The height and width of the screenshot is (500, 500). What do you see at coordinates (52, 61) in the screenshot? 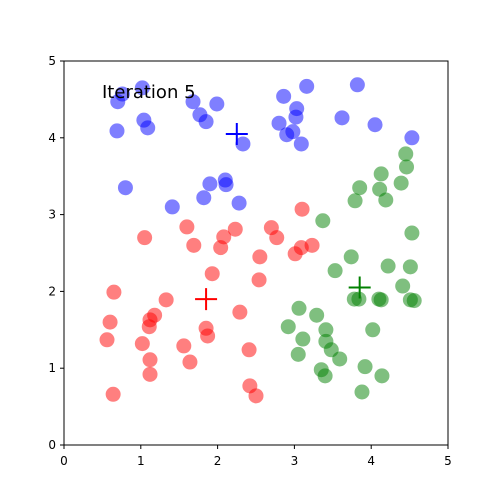
I see `y-tick-label: 5` at bounding box center [52, 61].